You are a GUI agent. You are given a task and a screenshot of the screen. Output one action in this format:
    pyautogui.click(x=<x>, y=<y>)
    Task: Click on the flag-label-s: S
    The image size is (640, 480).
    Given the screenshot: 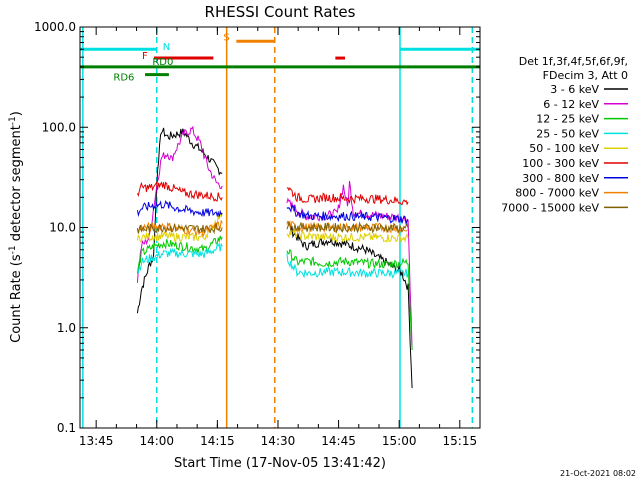 What is the action you would take?
    pyautogui.click(x=226, y=37)
    